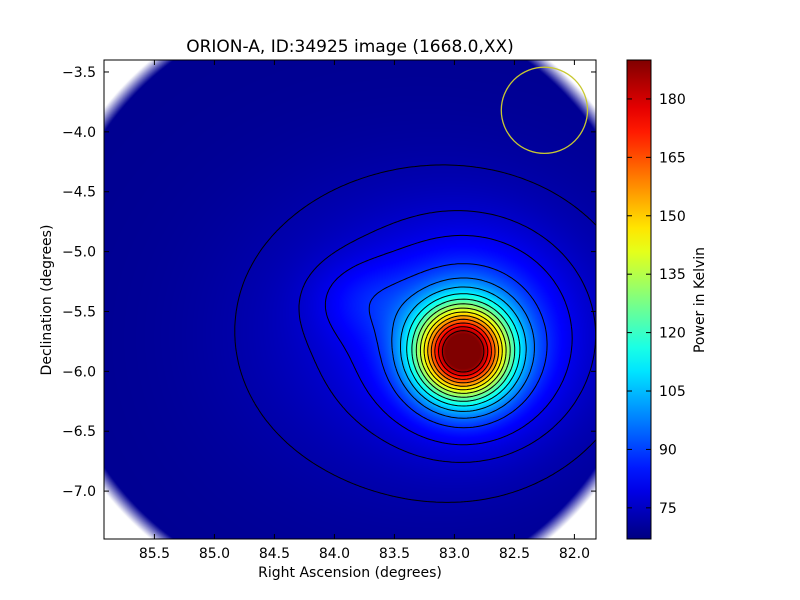 The width and height of the screenshot is (800, 600). What do you see at coordinates (672, 275) in the screenshot?
I see `colorbar-tick-label: 135` at bounding box center [672, 275].